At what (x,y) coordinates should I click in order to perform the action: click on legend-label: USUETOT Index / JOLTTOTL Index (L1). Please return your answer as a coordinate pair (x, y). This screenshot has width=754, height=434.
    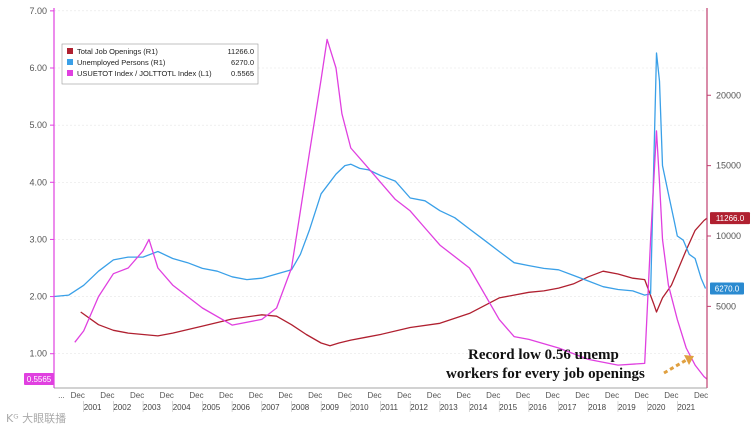
    Looking at the image, I should click on (144, 73).